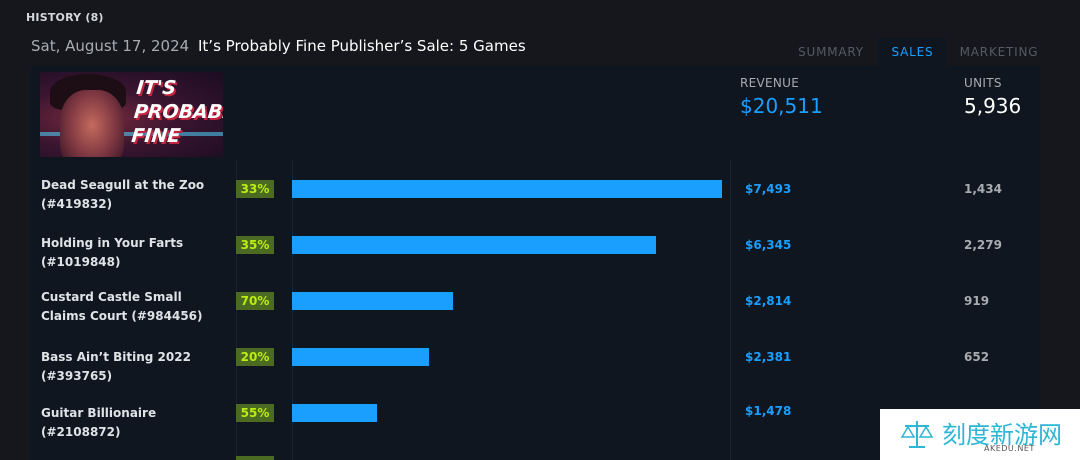  Describe the element at coordinates (768, 411) in the screenshot. I see `game-revenue: $1,478` at that location.